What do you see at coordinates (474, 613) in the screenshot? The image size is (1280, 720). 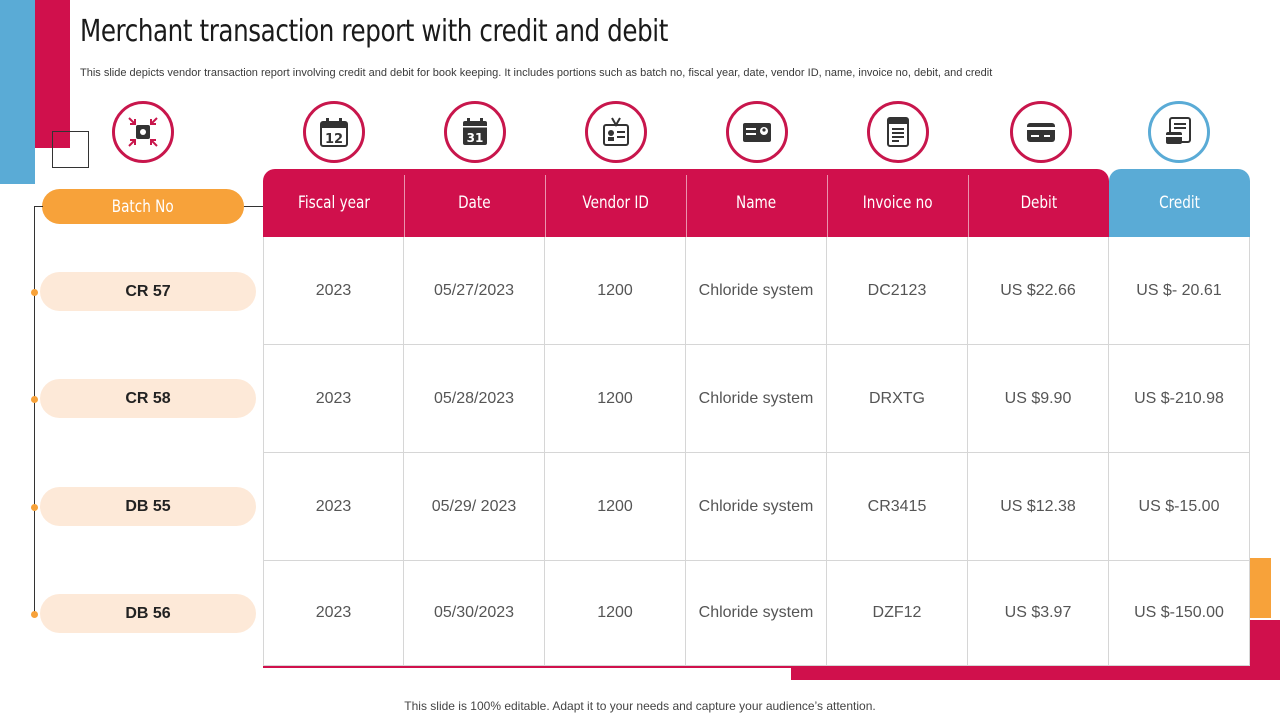 I see `table-cell-date: 05/30/2023` at bounding box center [474, 613].